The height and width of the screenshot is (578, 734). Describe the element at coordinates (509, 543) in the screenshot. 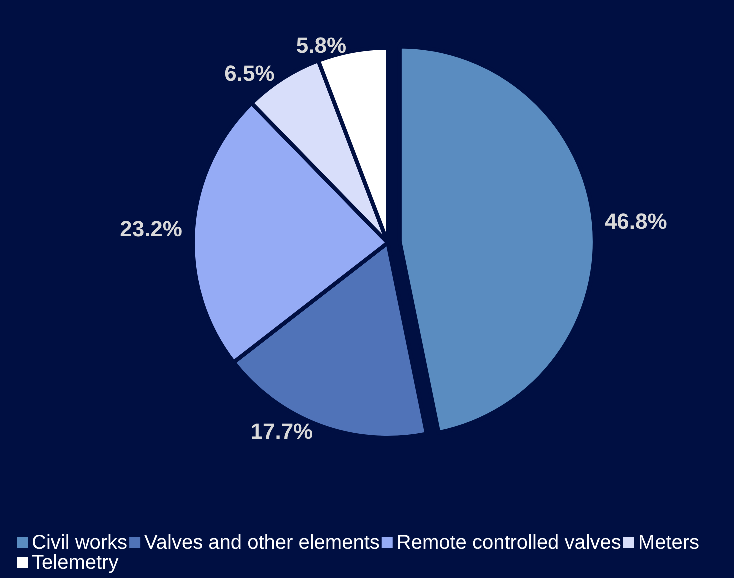

I see `legend-label: Remote controlled valves` at that location.